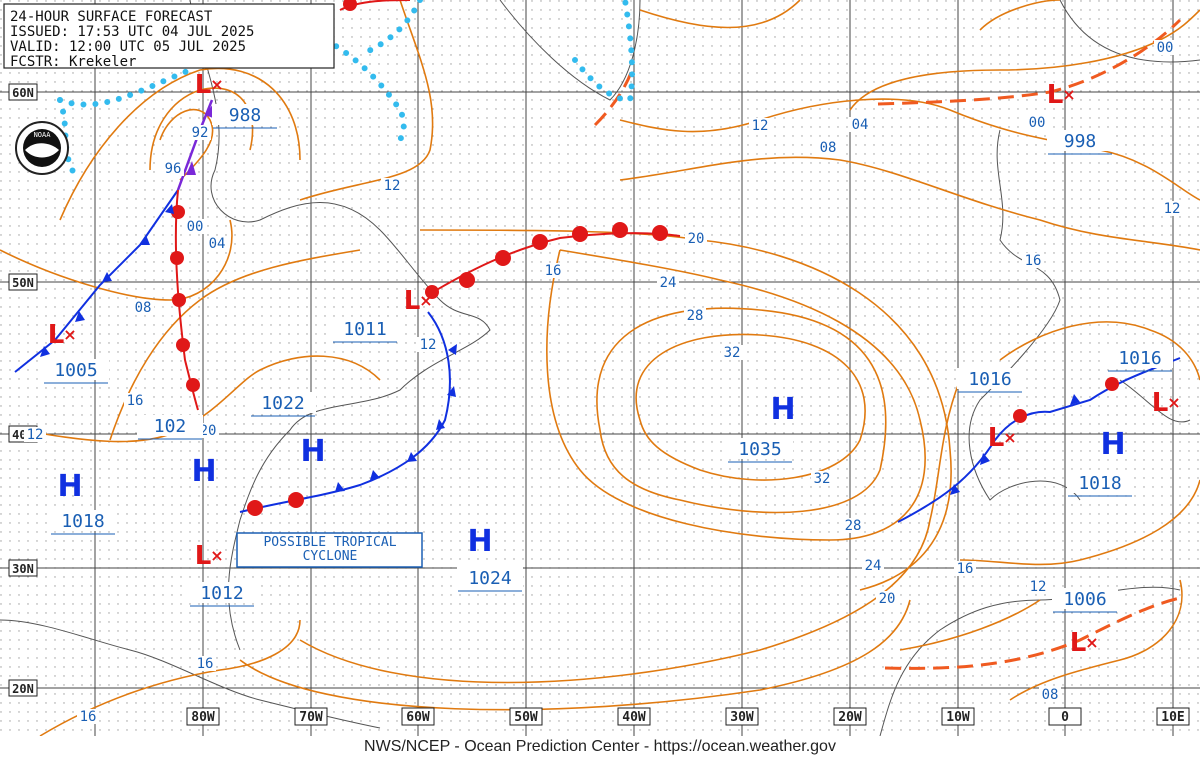 This screenshot has width=1200, height=764. I want to click on lat-label: 30N, so click(23, 569).